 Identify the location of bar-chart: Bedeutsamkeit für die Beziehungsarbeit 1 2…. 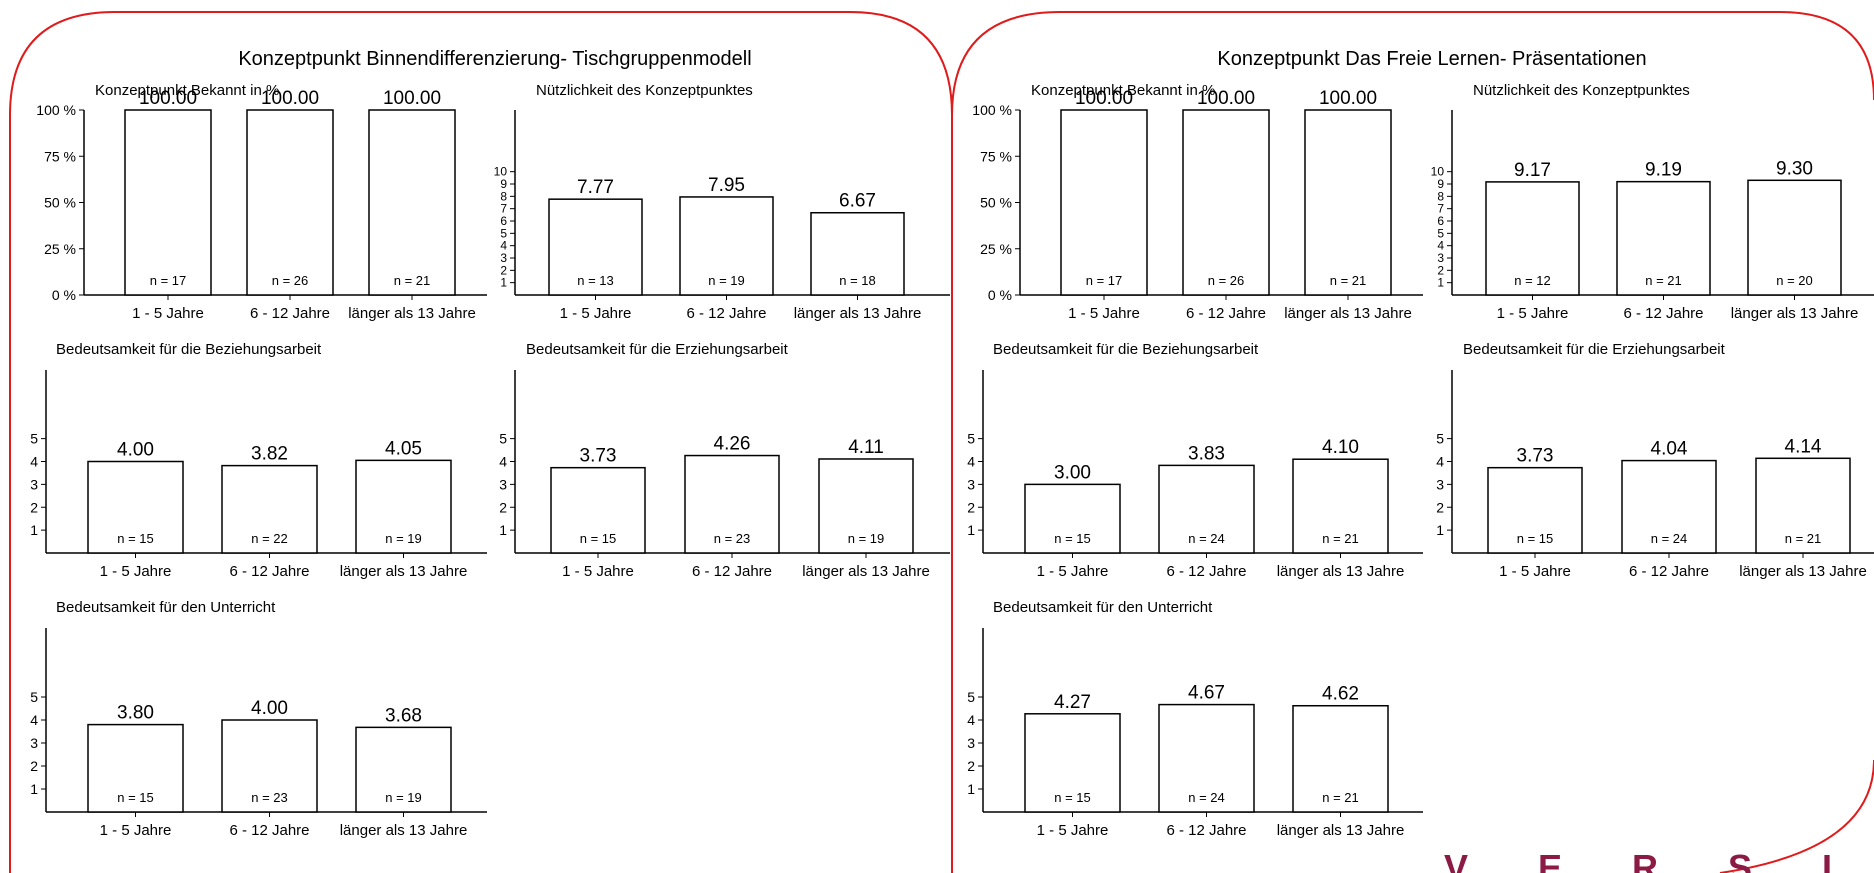
(1195, 460).